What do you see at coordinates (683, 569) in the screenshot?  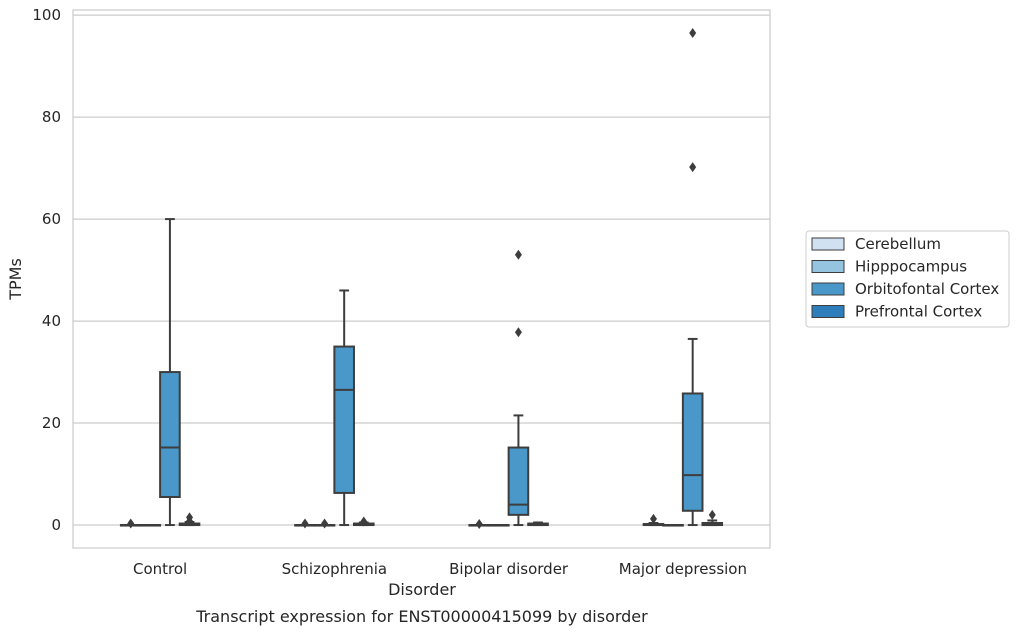 I see `x-tick-label: Major depression` at bounding box center [683, 569].